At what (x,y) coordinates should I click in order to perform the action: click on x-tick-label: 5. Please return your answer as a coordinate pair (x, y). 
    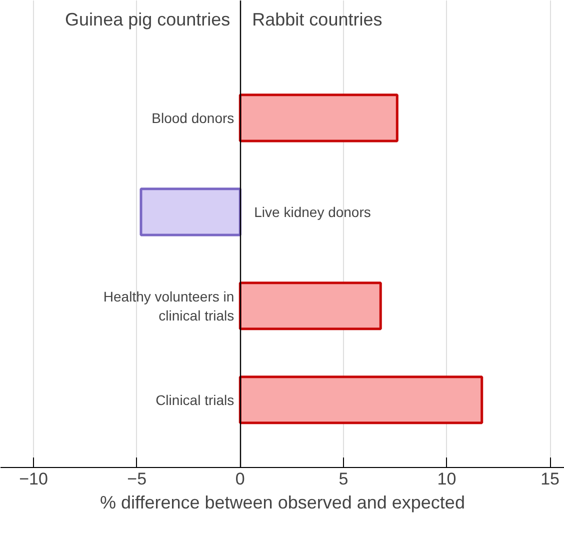
    Looking at the image, I should click on (343, 479).